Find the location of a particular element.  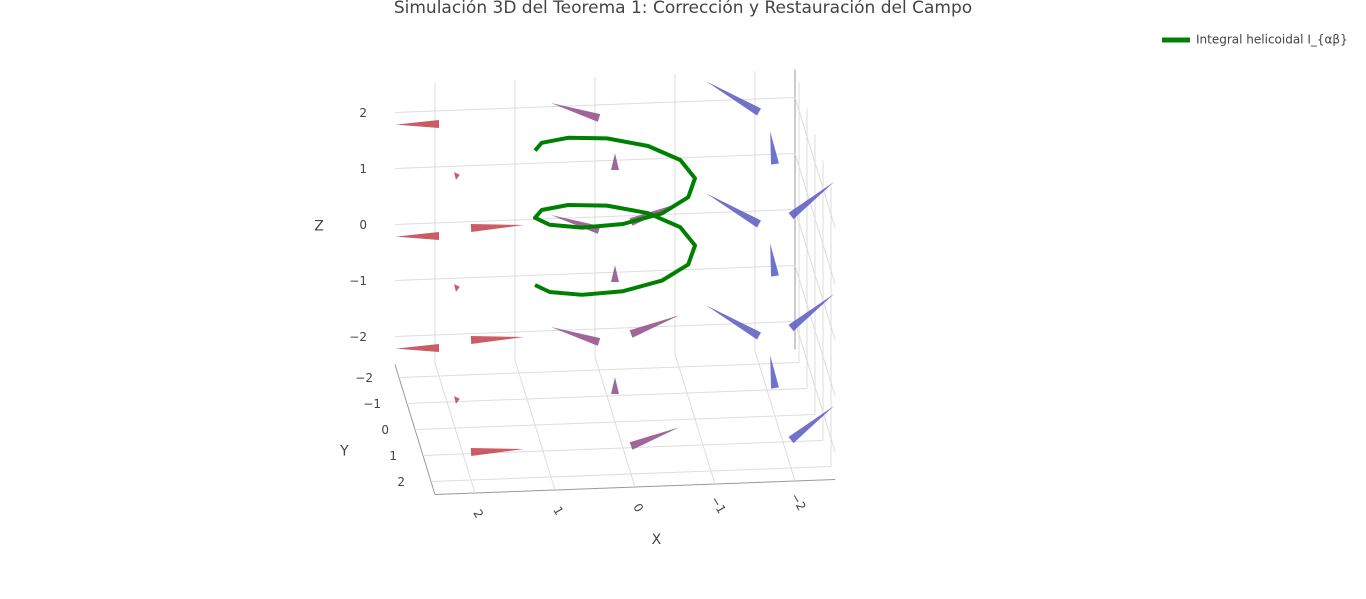

y-tick-label: 2 is located at coordinates (401, 482).